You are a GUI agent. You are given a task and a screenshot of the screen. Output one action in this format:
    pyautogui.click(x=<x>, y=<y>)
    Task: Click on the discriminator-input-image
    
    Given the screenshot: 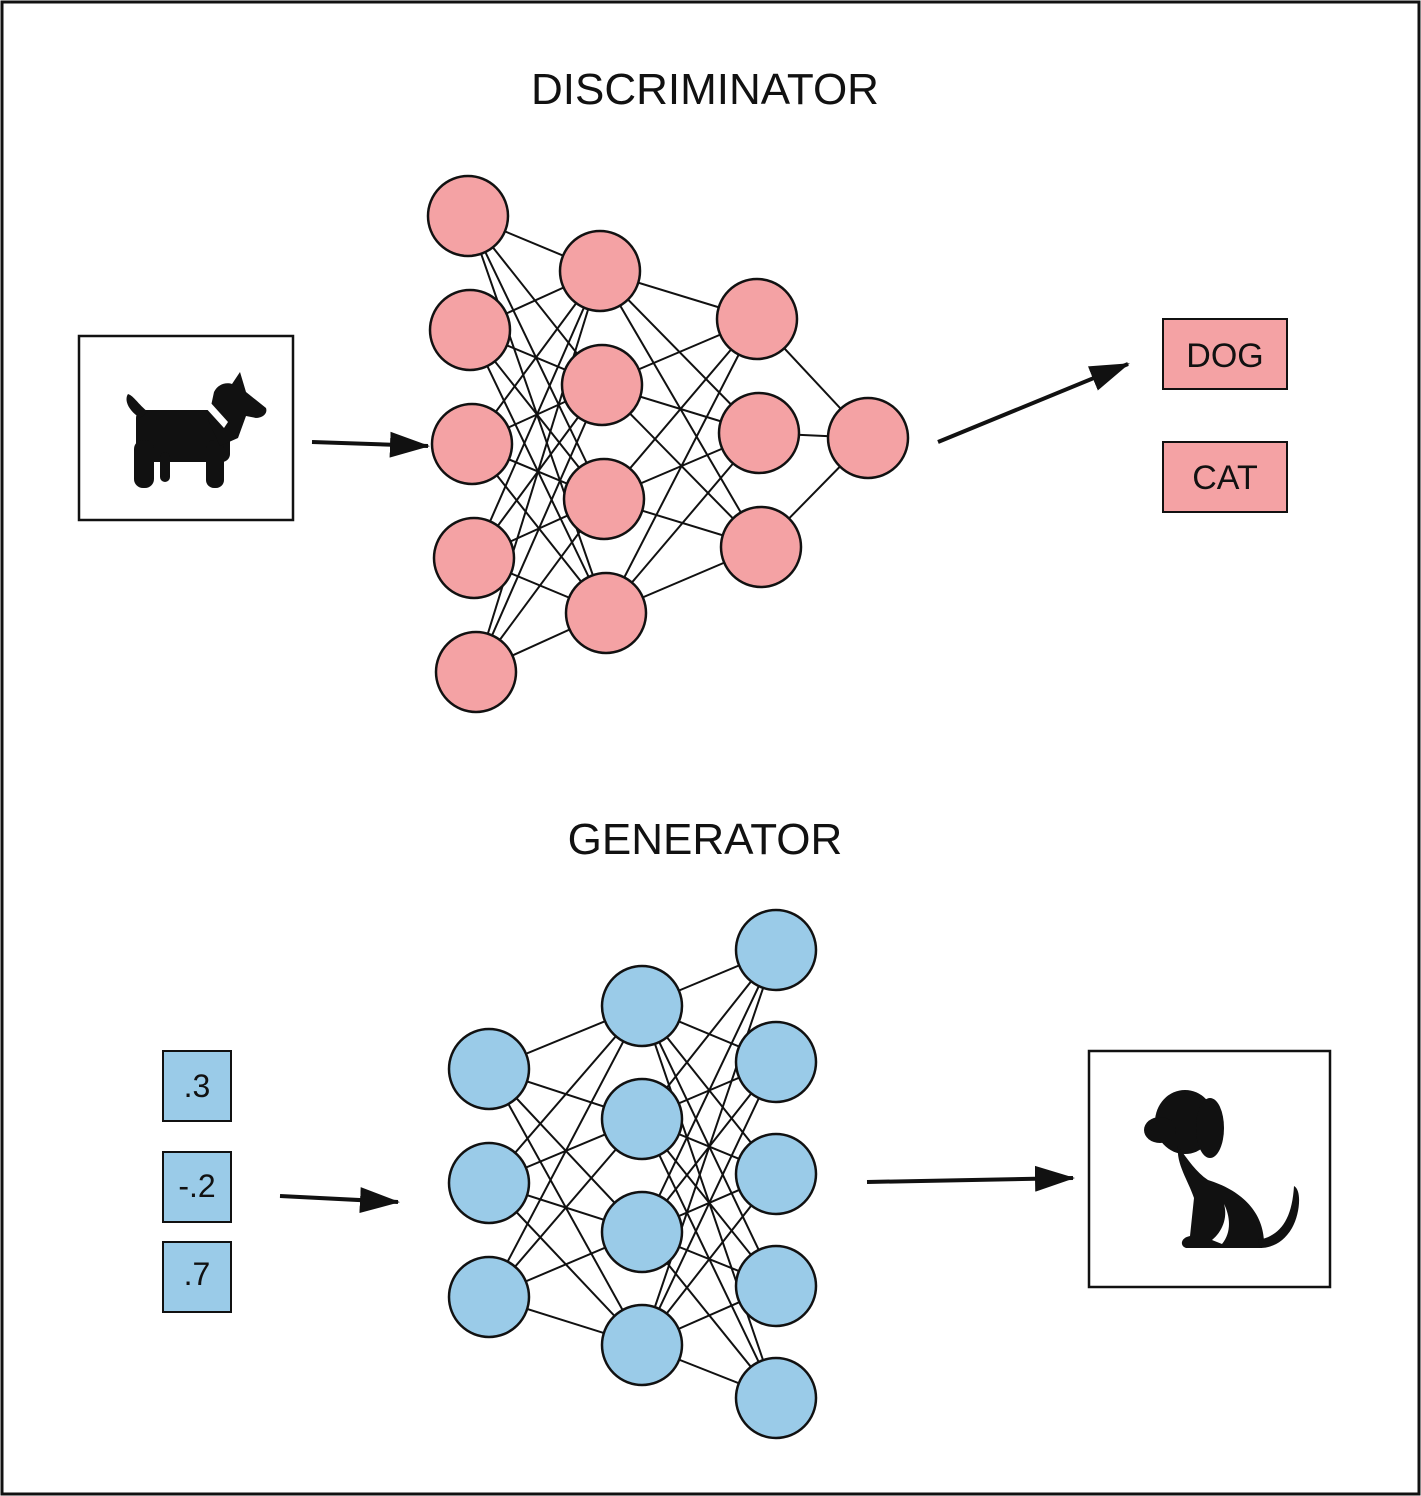 What is the action you would take?
    pyautogui.click(x=186, y=428)
    